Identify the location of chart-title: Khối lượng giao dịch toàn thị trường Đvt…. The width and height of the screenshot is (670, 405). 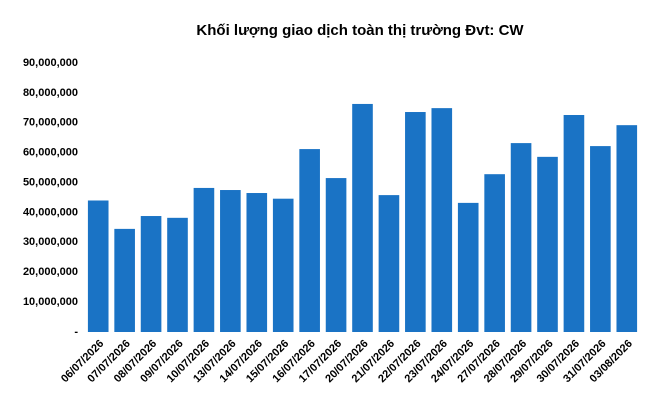
(360, 30).